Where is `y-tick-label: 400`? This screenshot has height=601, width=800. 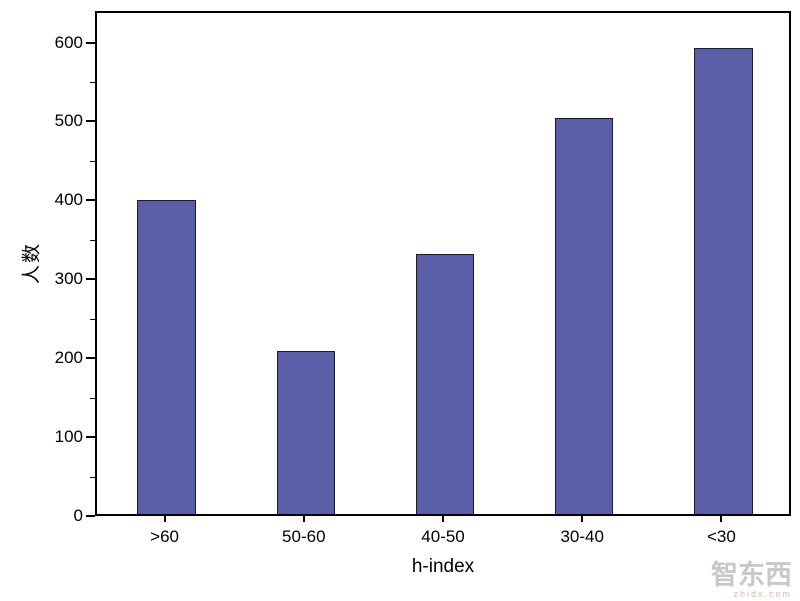 y-tick-label: 400 is located at coordinates (68, 200).